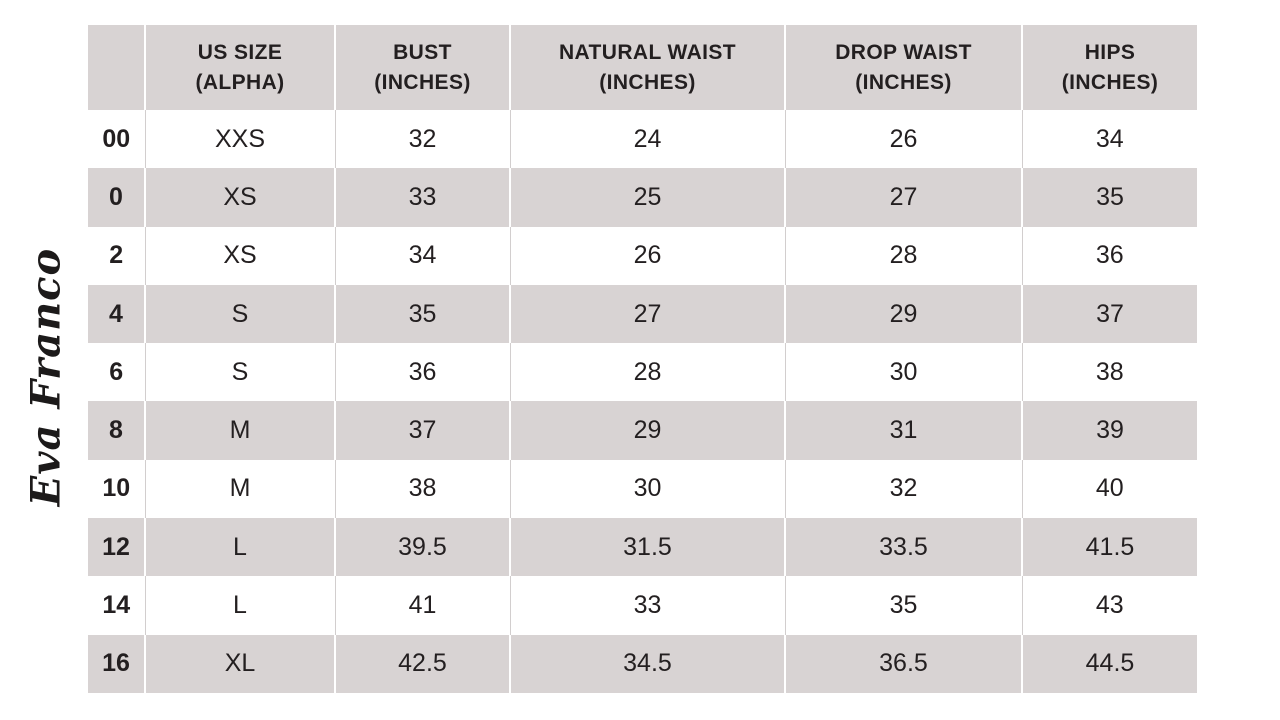  I want to click on table-row-size-0: 0 XS 33 25 27 35, so click(642, 197).